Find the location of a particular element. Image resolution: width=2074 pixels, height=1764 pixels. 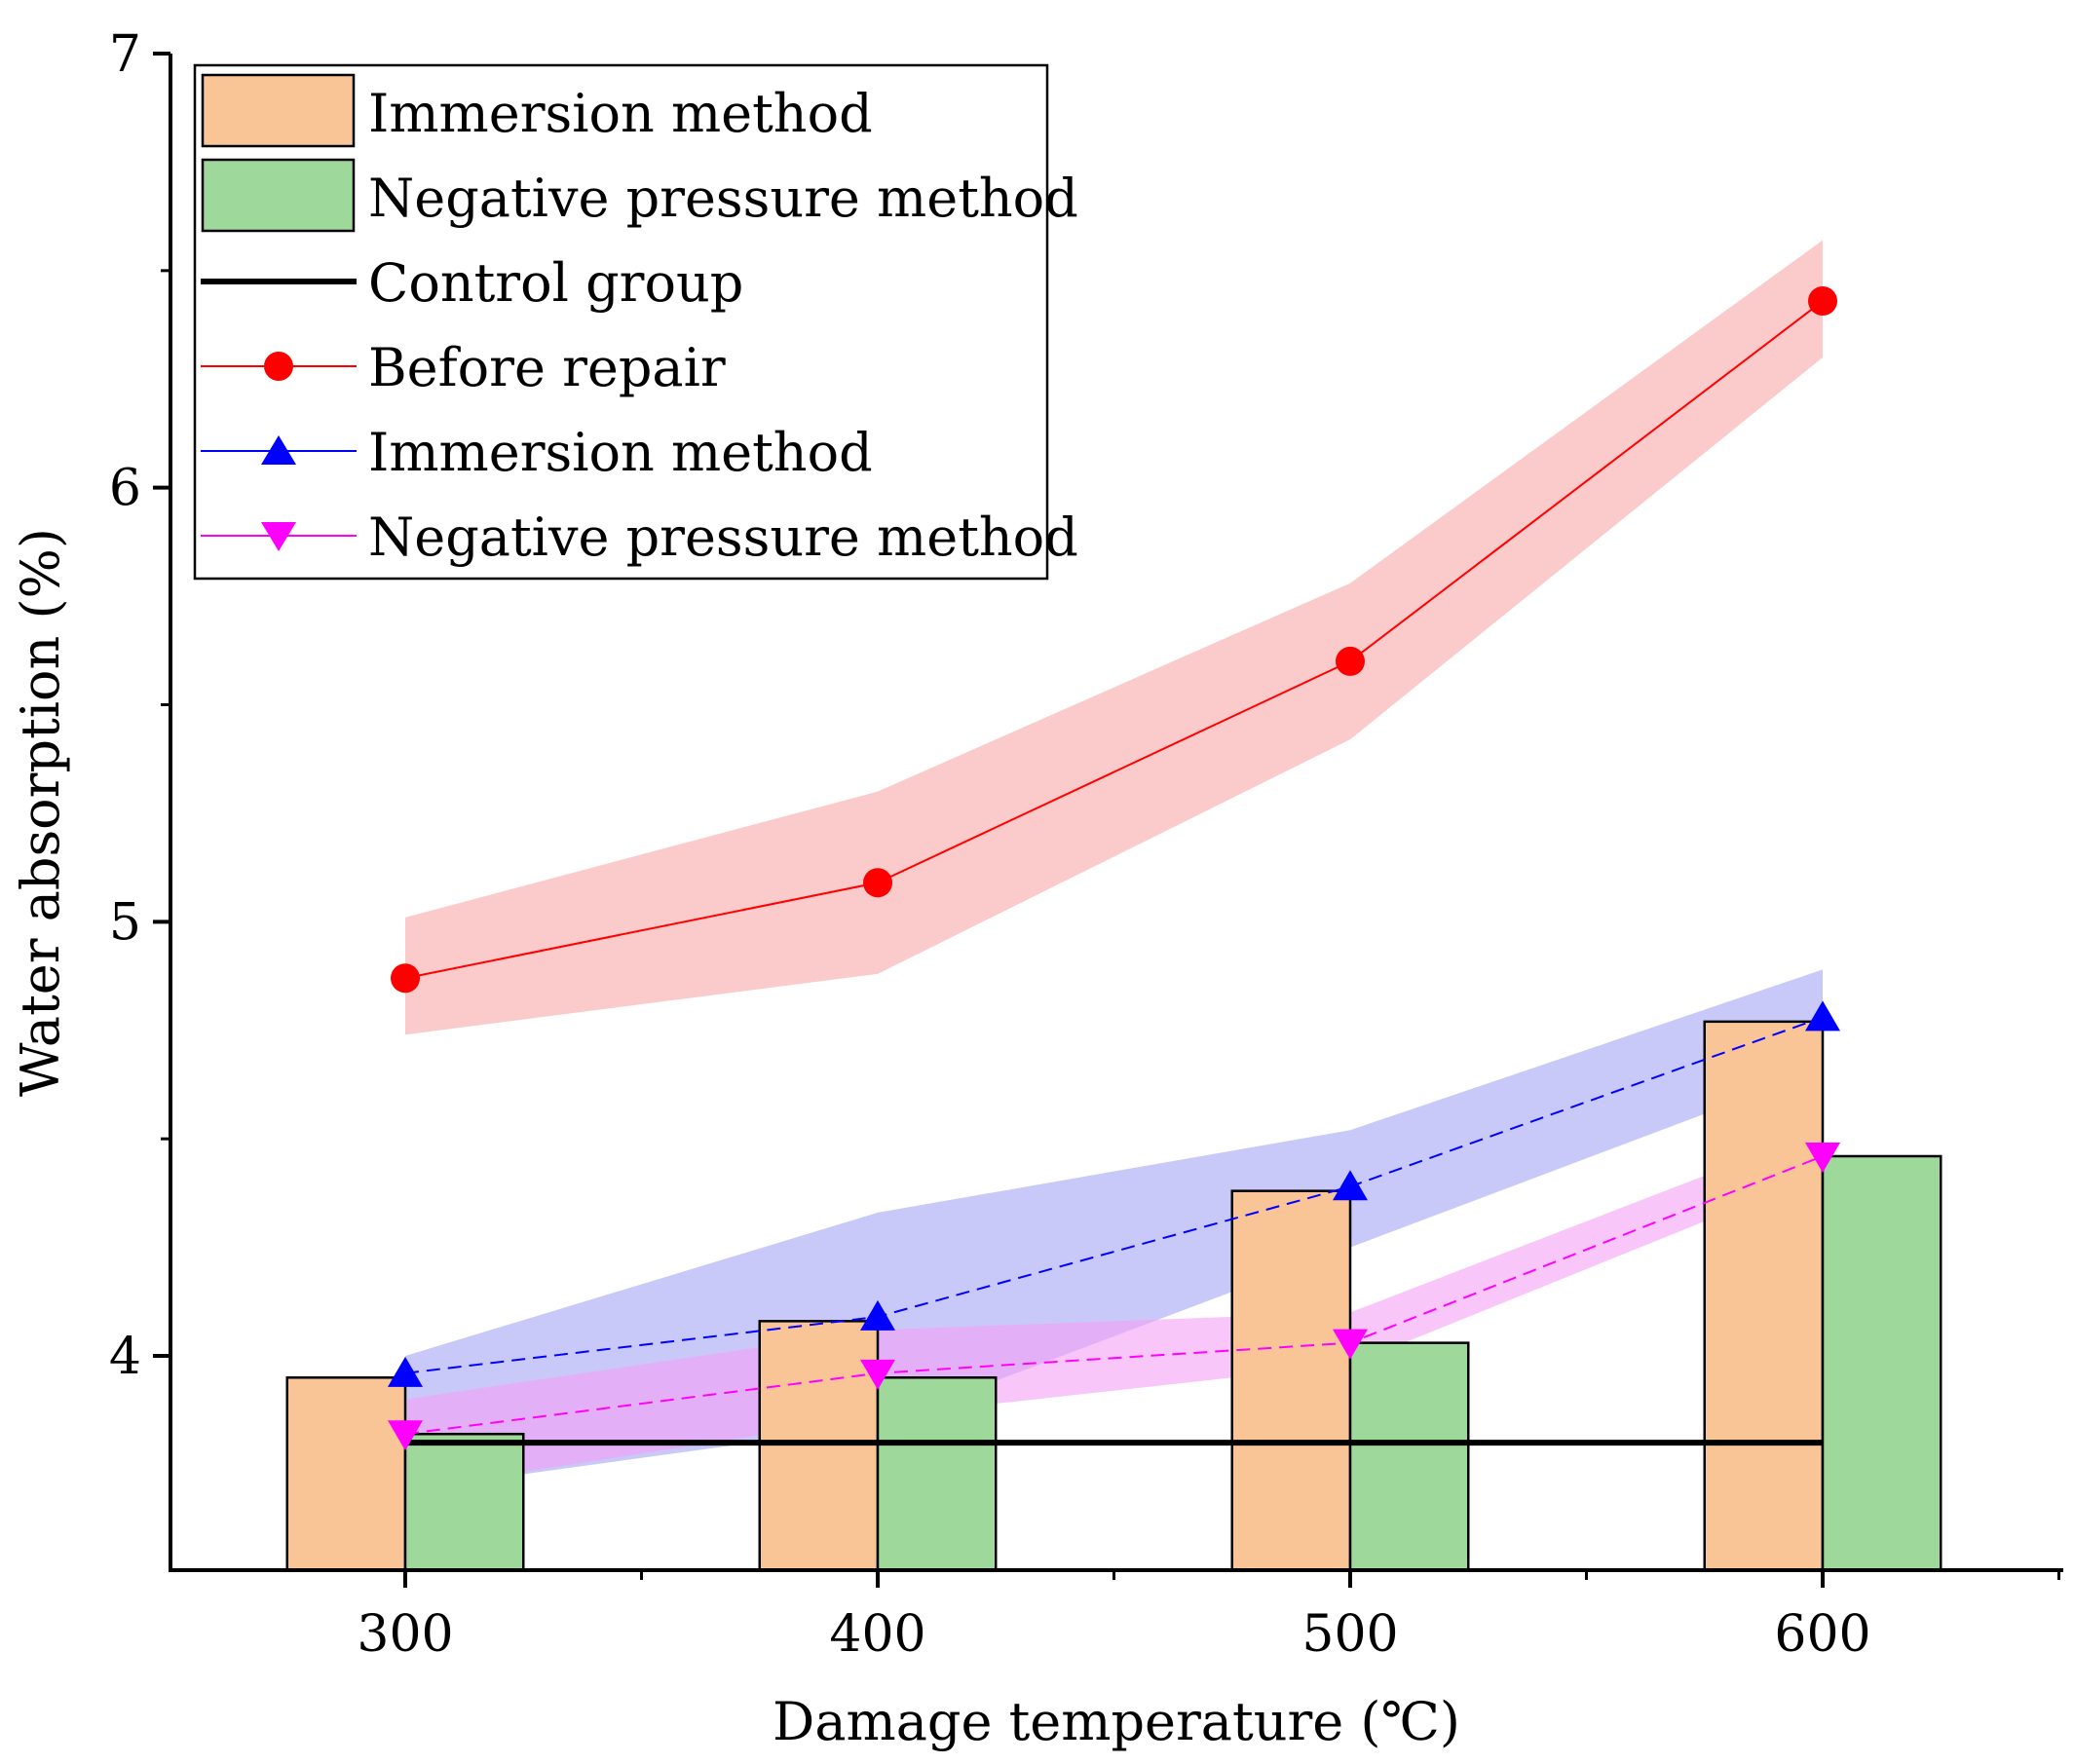

x-tick-label-400: 400 is located at coordinates (877, 1634).